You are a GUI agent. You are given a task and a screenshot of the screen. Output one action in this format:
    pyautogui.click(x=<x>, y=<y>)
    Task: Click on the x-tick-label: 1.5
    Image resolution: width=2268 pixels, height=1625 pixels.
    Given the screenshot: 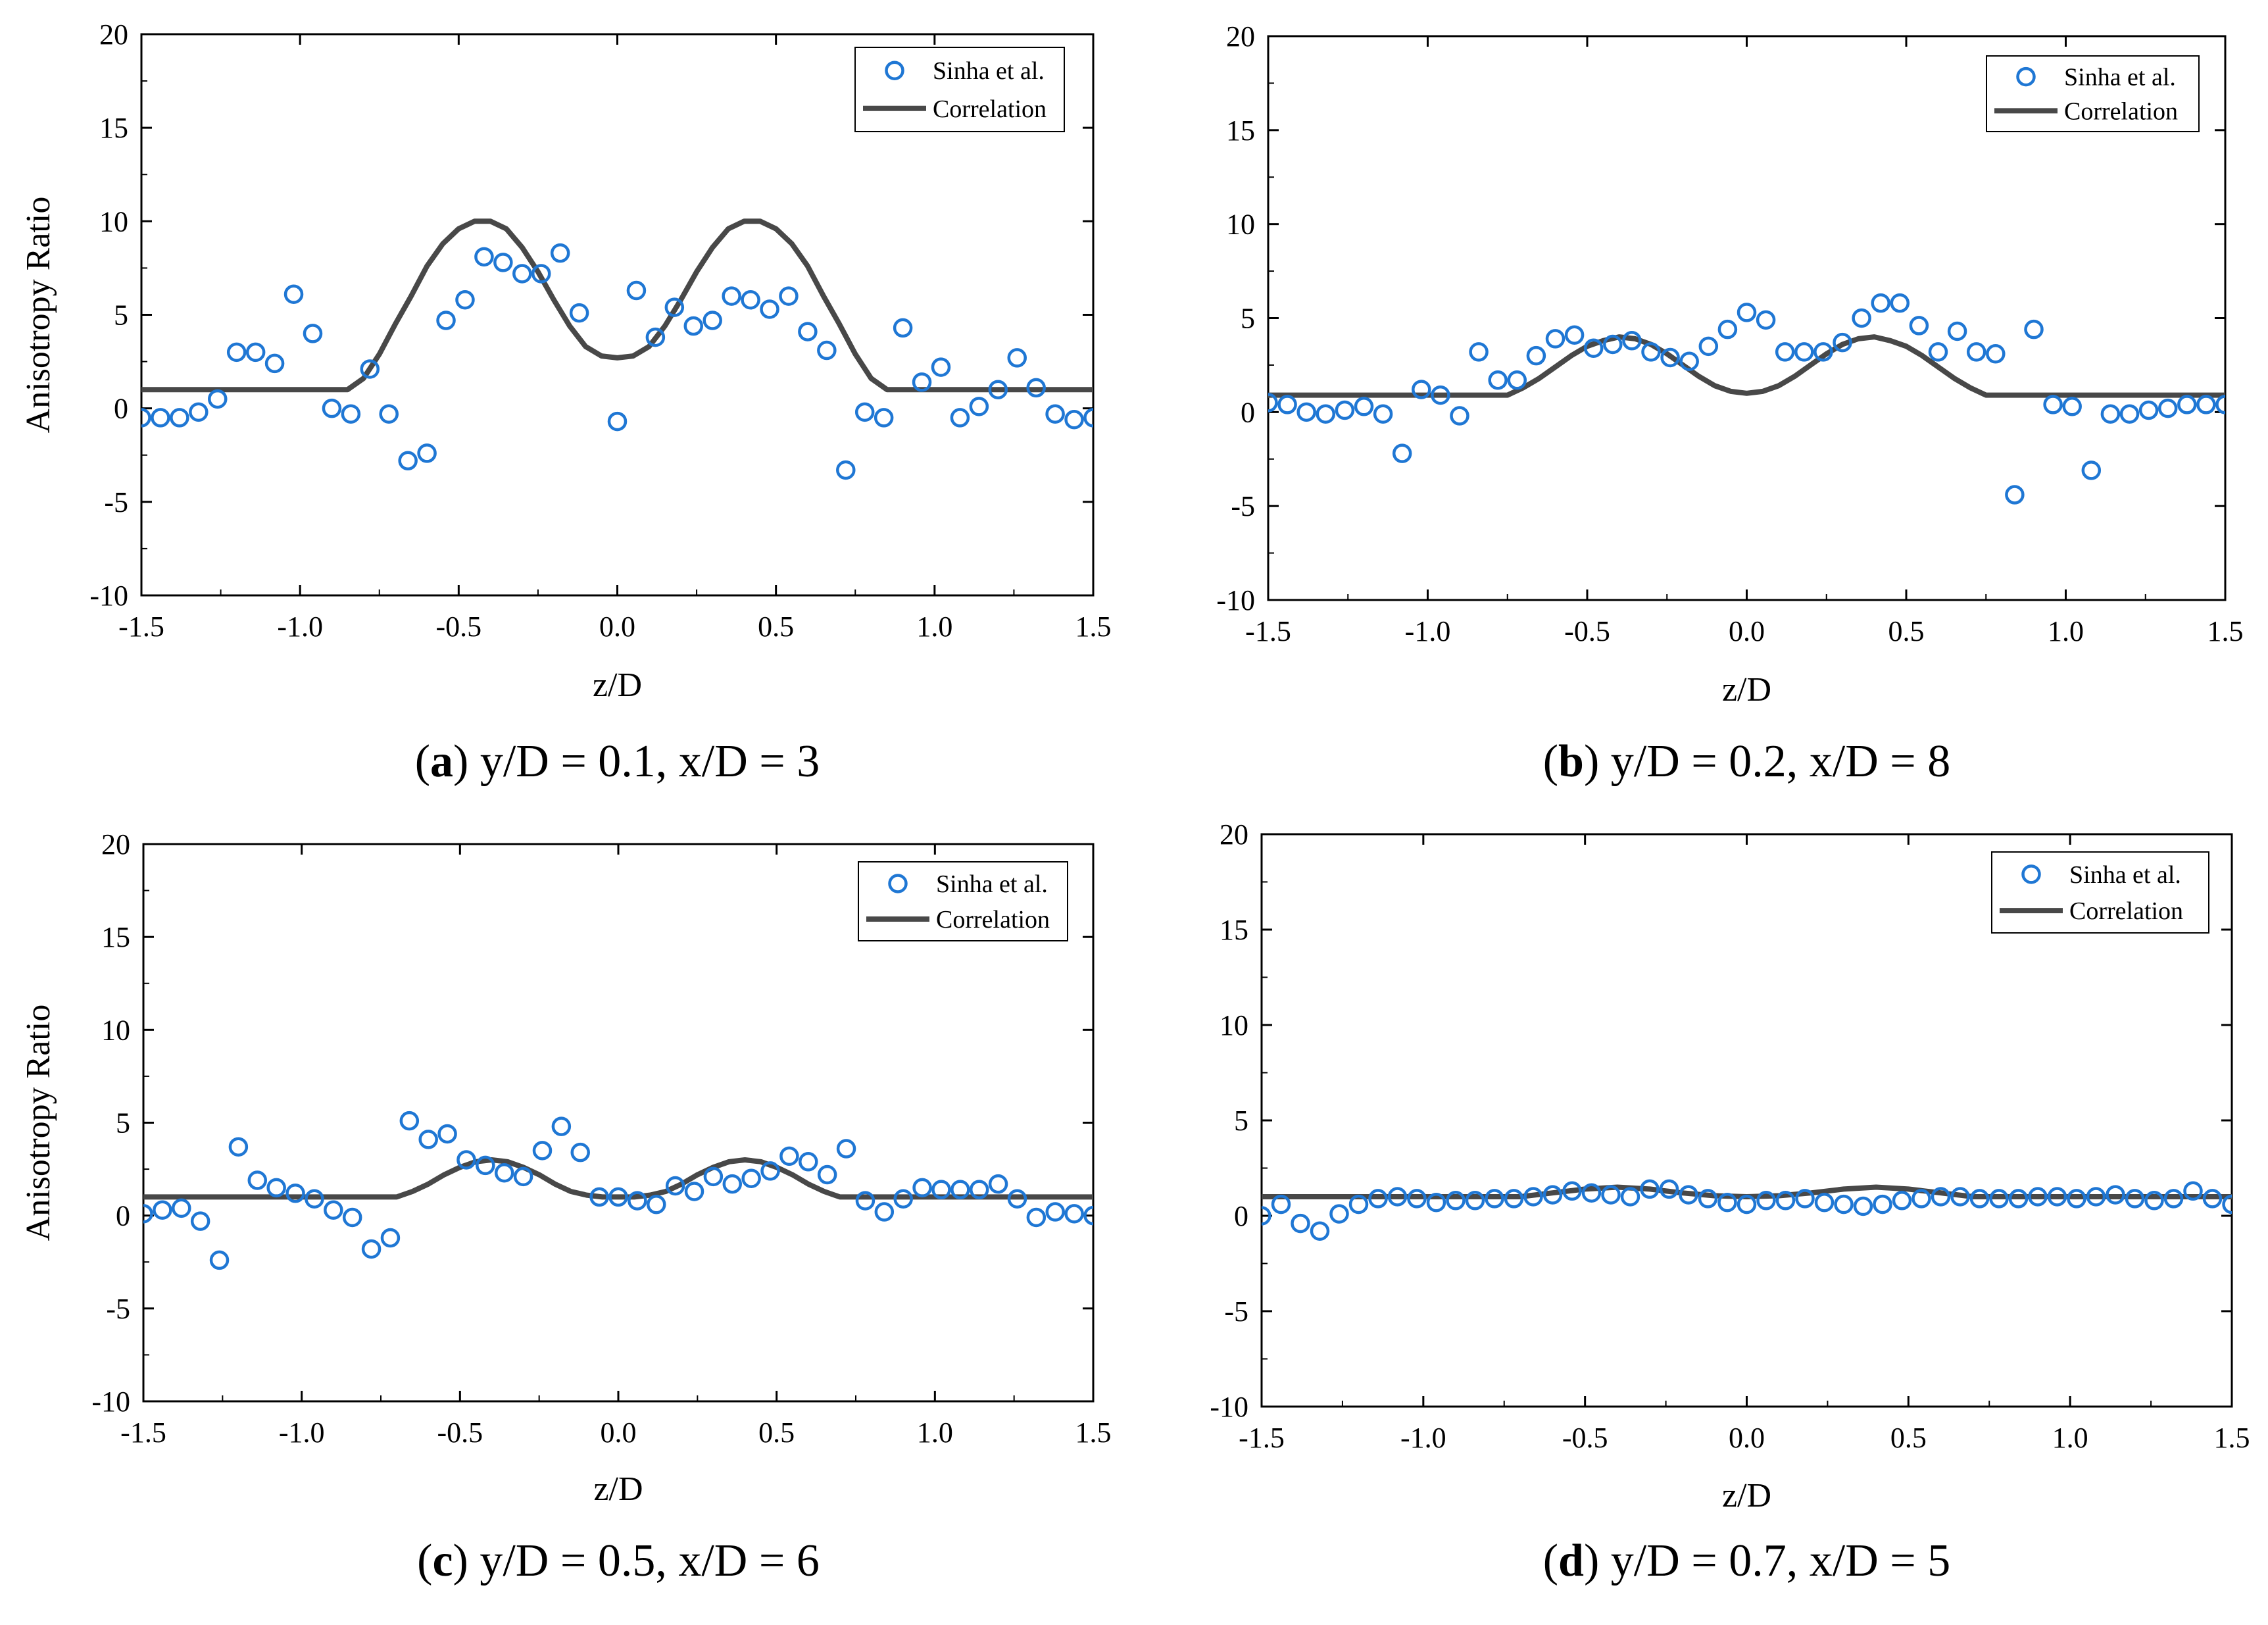 What is the action you would take?
    pyautogui.click(x=2226, y=631)
    